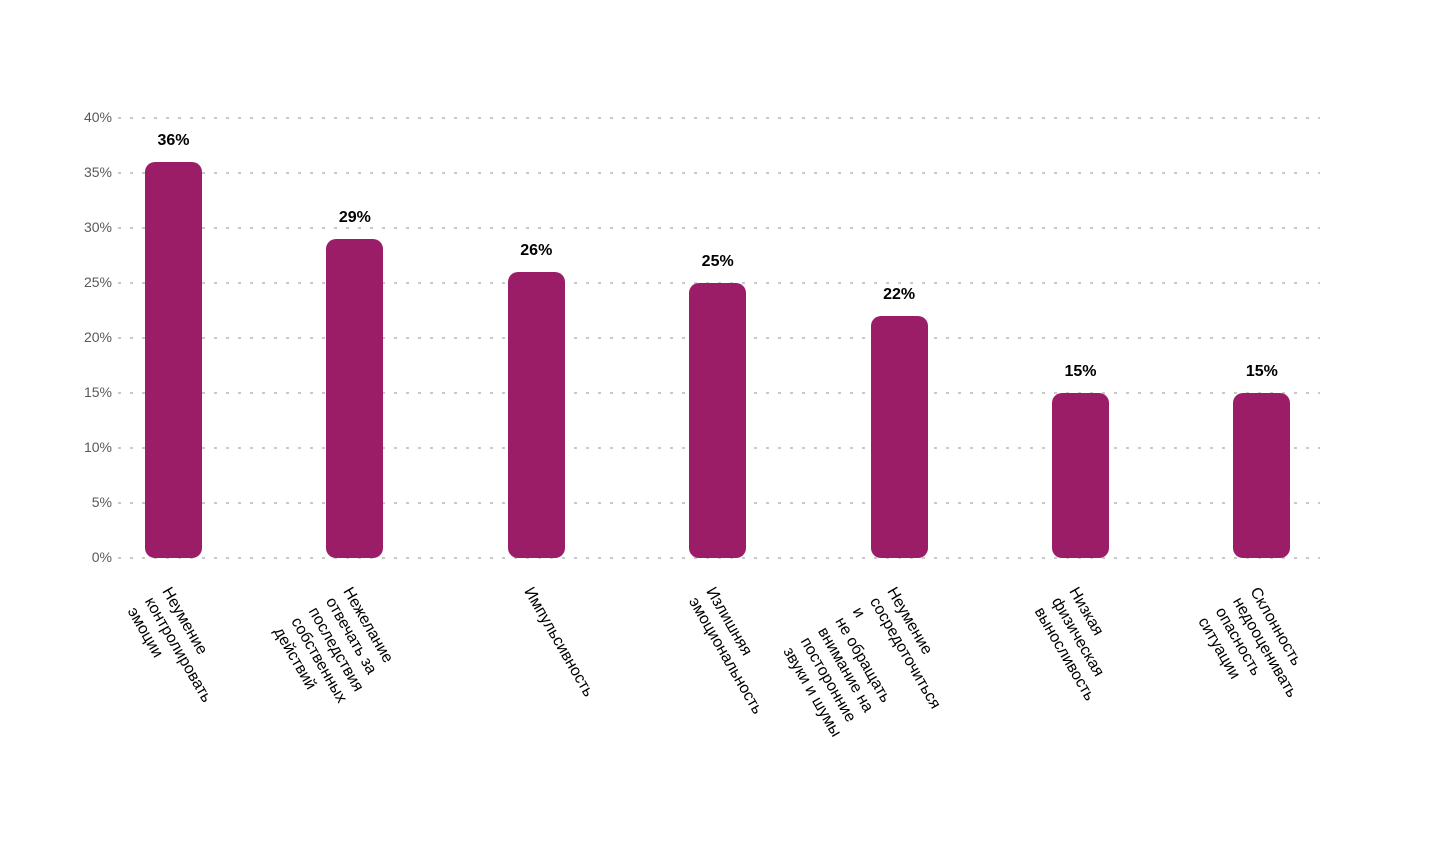  What do you see at coordinates (97, 227) in the screenshot?
I see `y-axis-tick-label: 30%` at bounding box center [97, 227].